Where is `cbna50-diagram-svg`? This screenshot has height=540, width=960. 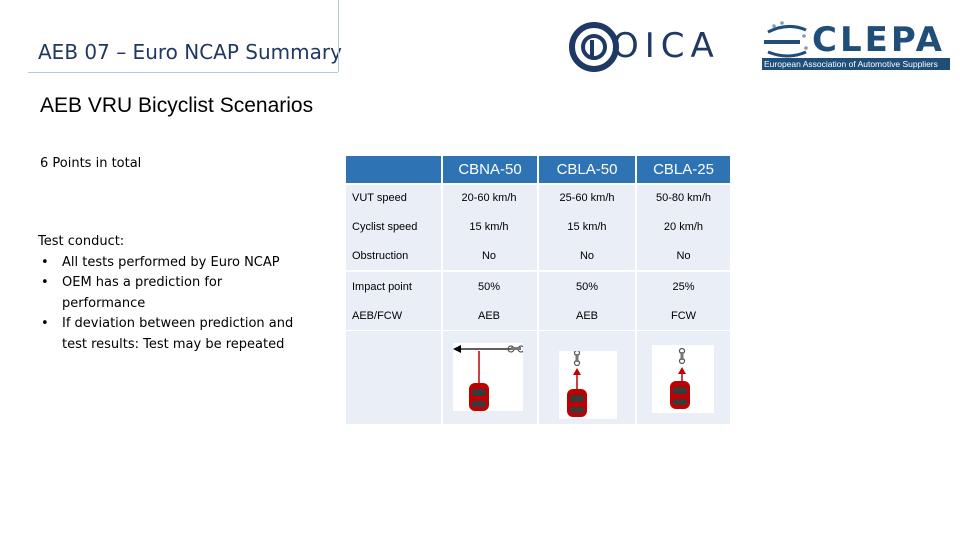
cbna50-diagram-svg is located at coordinates (489, 378).